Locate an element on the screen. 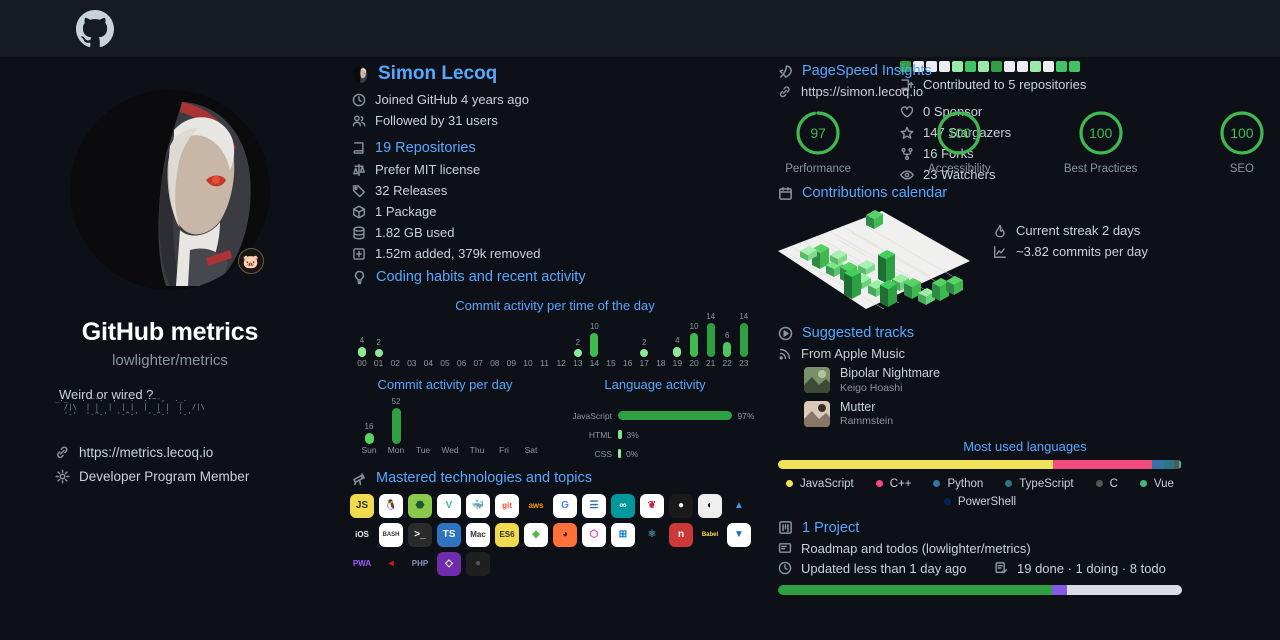  diff-icon is located at coordinates (359, 254).